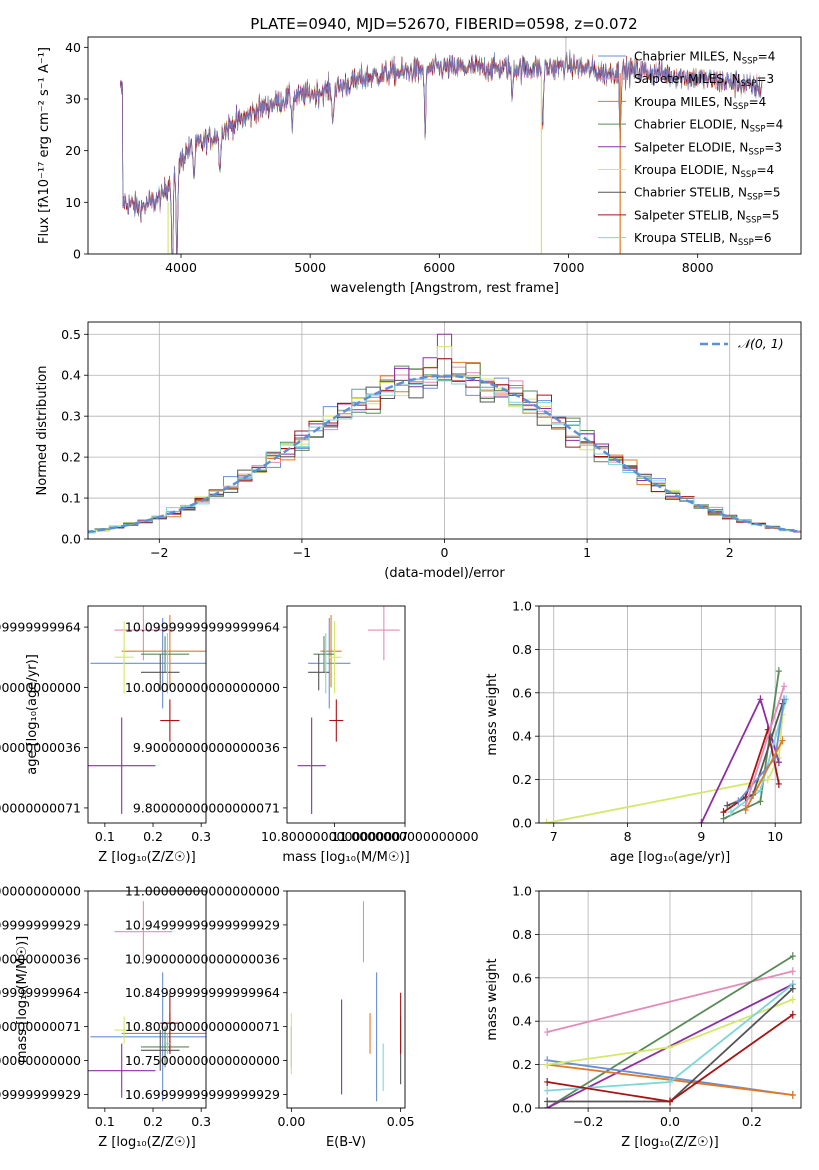 The width and height of the screenshot is (819, 1170). I want to click on y-axis-label: mass weight, so click(492, 999).